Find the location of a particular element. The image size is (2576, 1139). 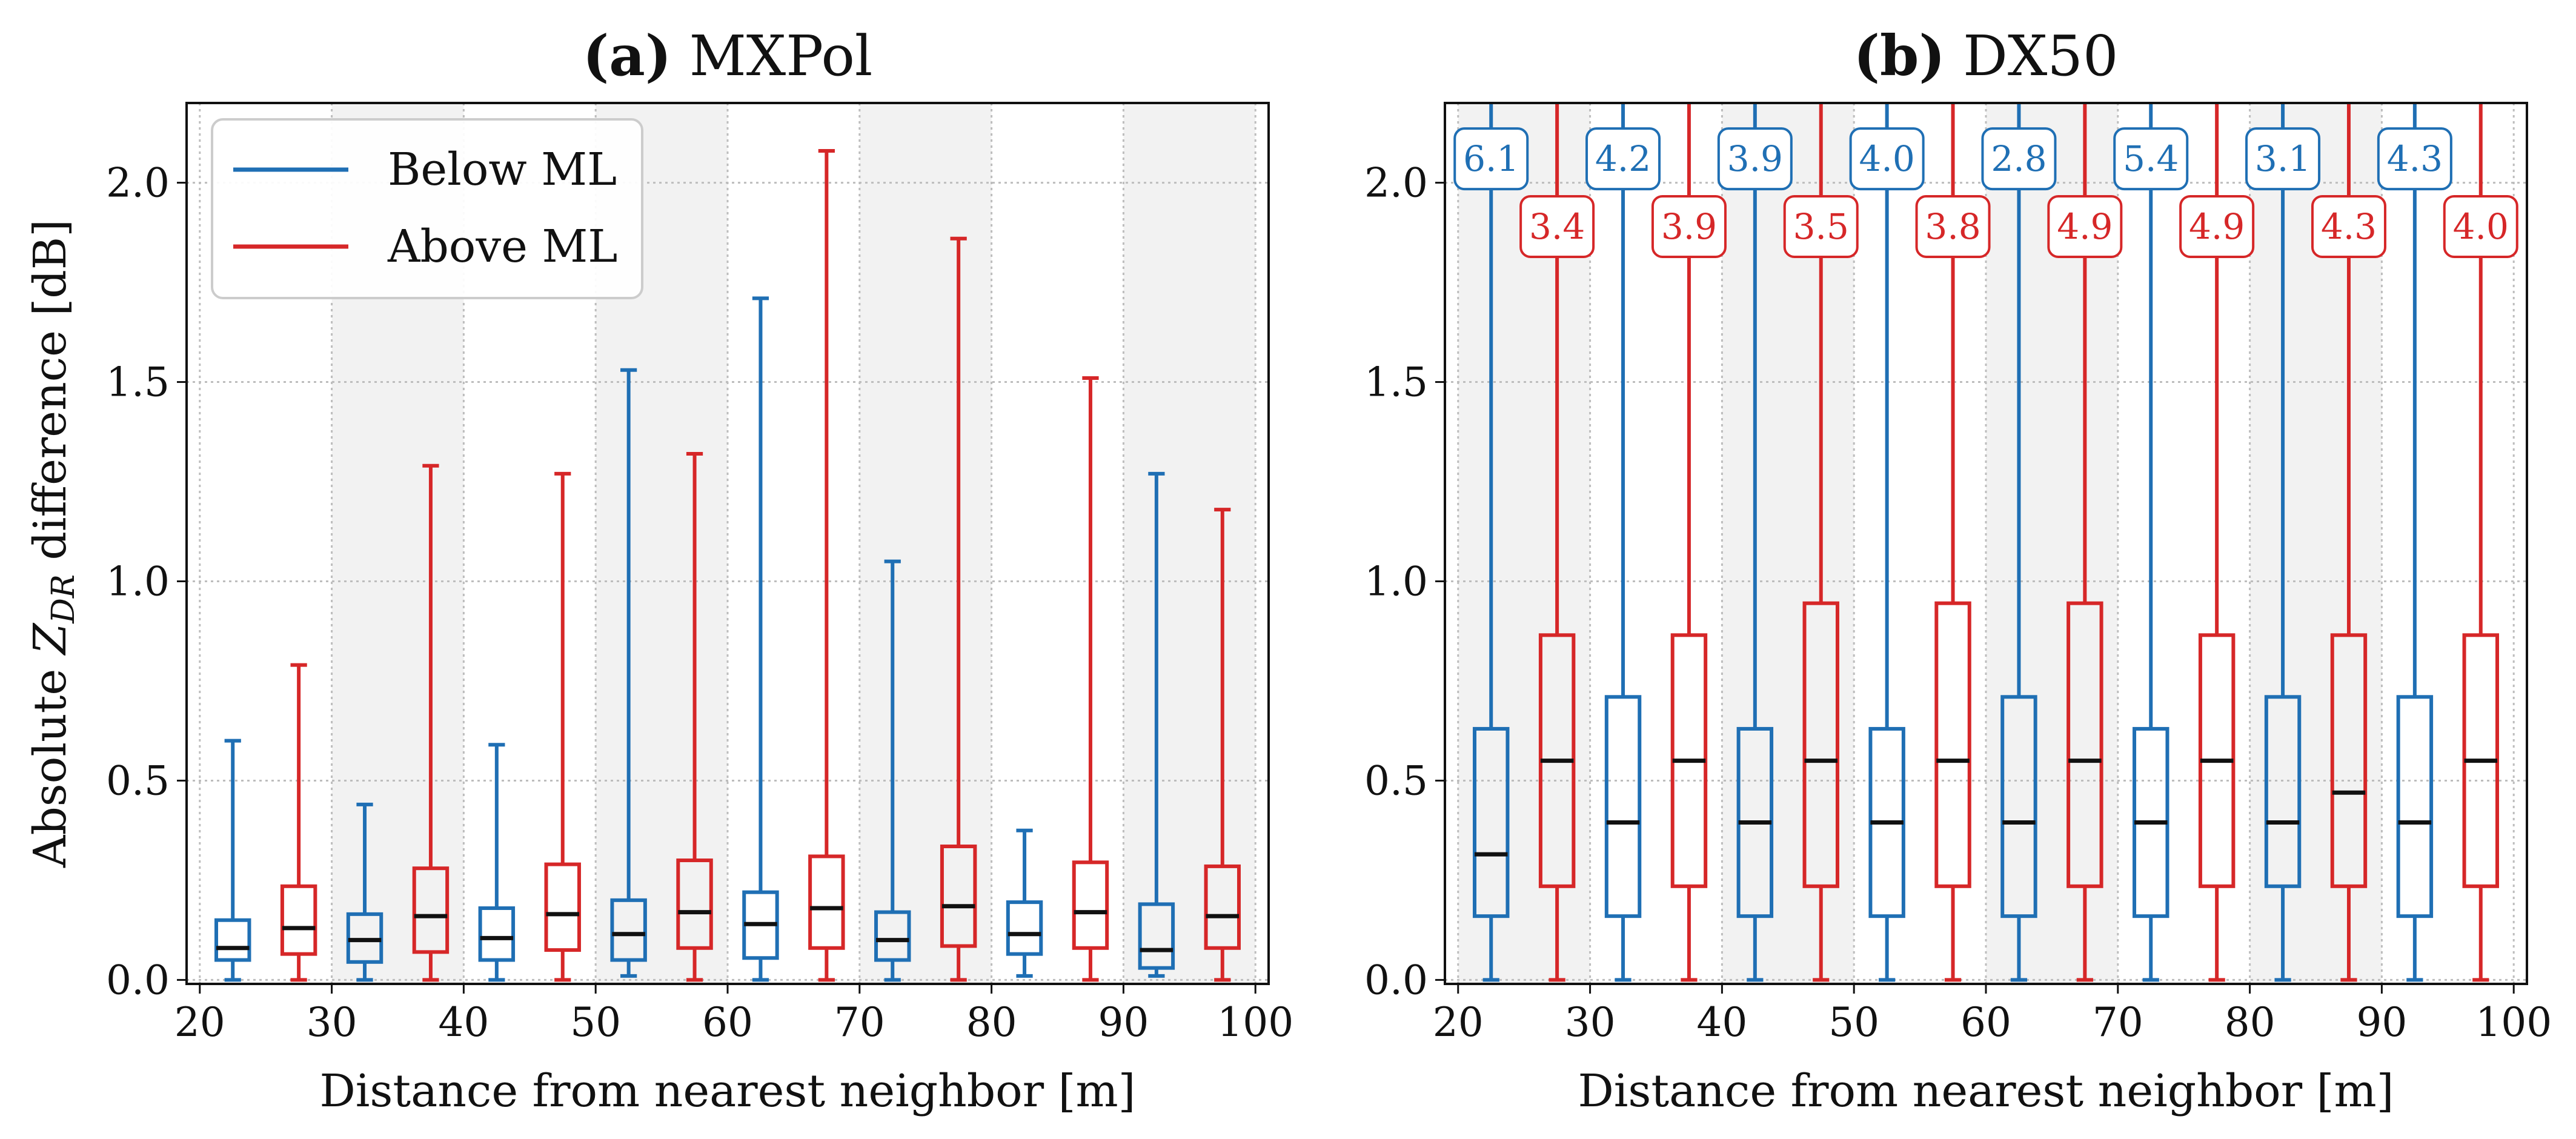

outlier-label-below-32.5: 4.2 is located at coordinates (1623, 159).